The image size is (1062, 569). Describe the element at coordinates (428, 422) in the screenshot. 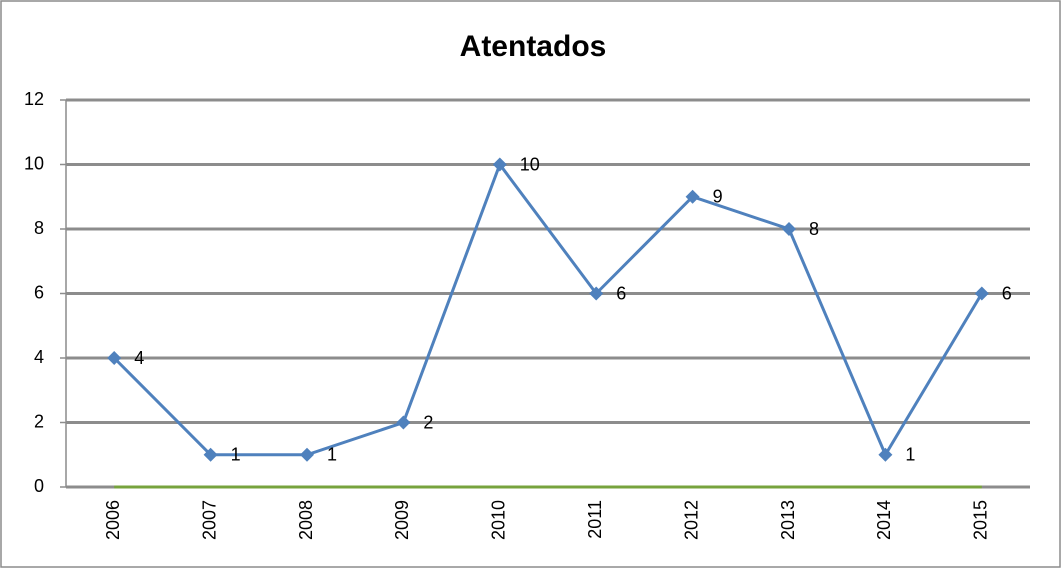

I see `data-label: 2` at that location.